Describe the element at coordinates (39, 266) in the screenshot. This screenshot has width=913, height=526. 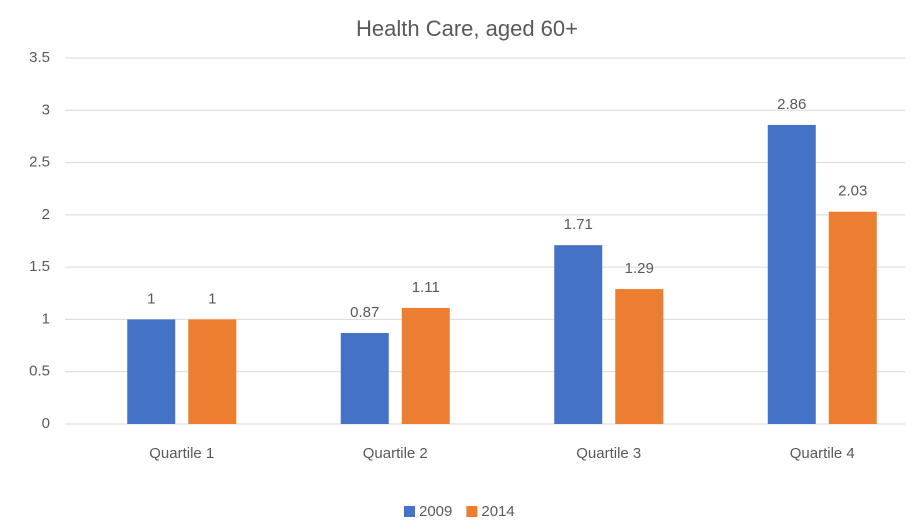
I see `y-tick-label: 1.5` at that location.